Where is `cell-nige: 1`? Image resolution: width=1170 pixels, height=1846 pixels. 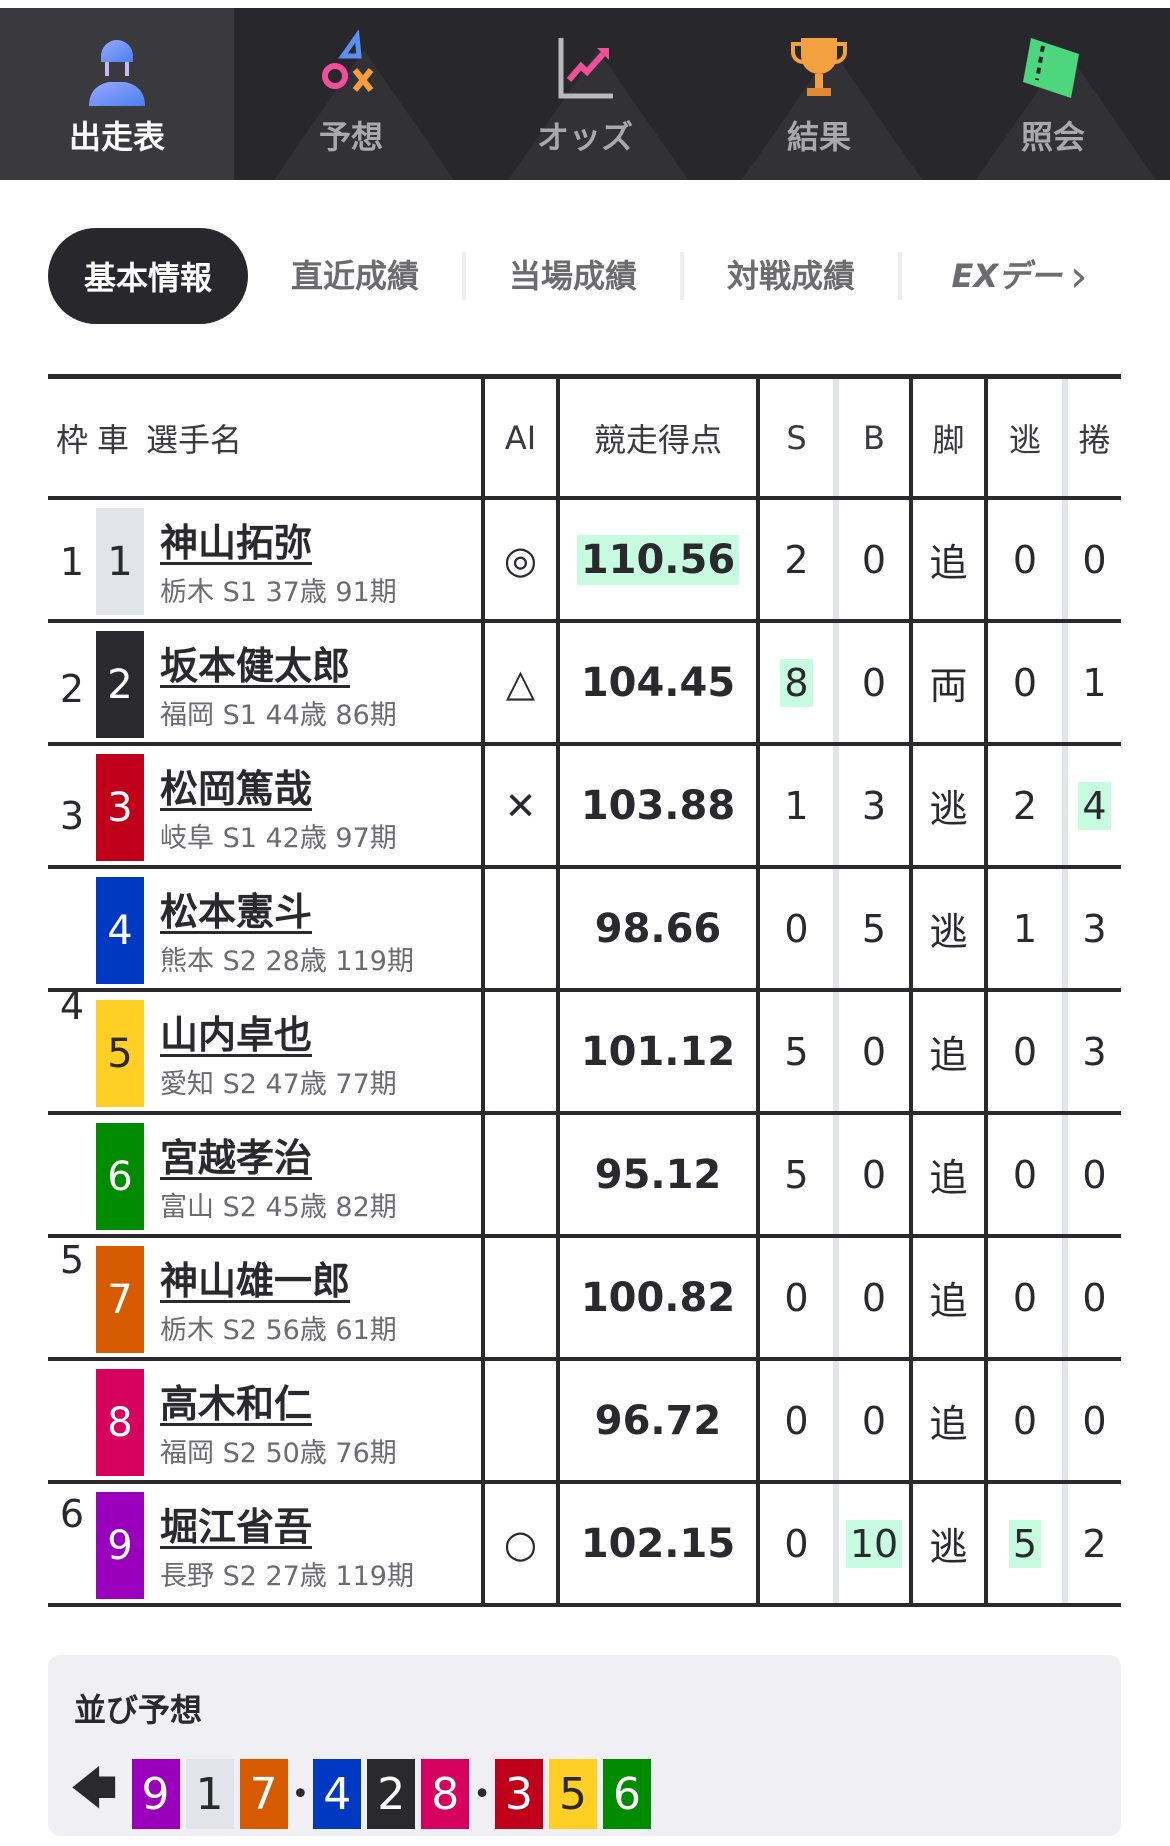 cell-nige: 1 is located at coordinates (1023, 928).